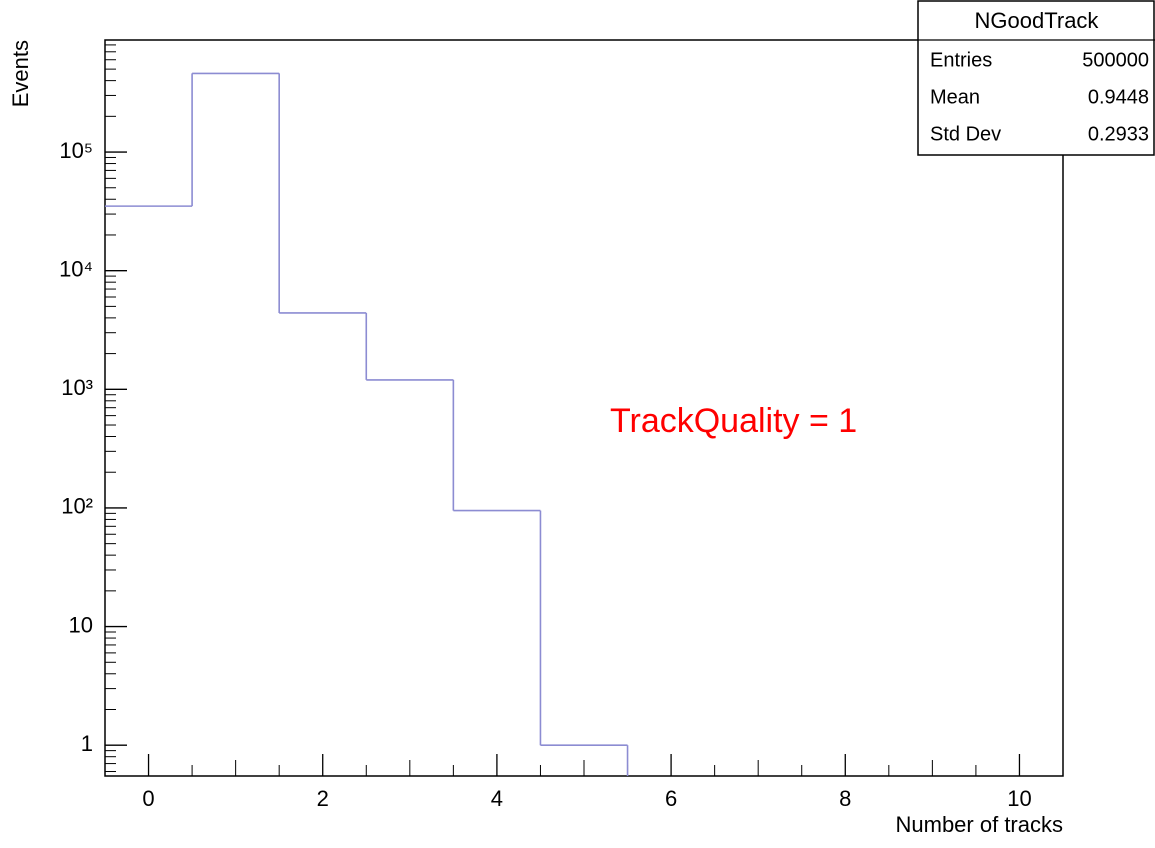  I want to click on x-tick-label: 0, so click(148, 798).